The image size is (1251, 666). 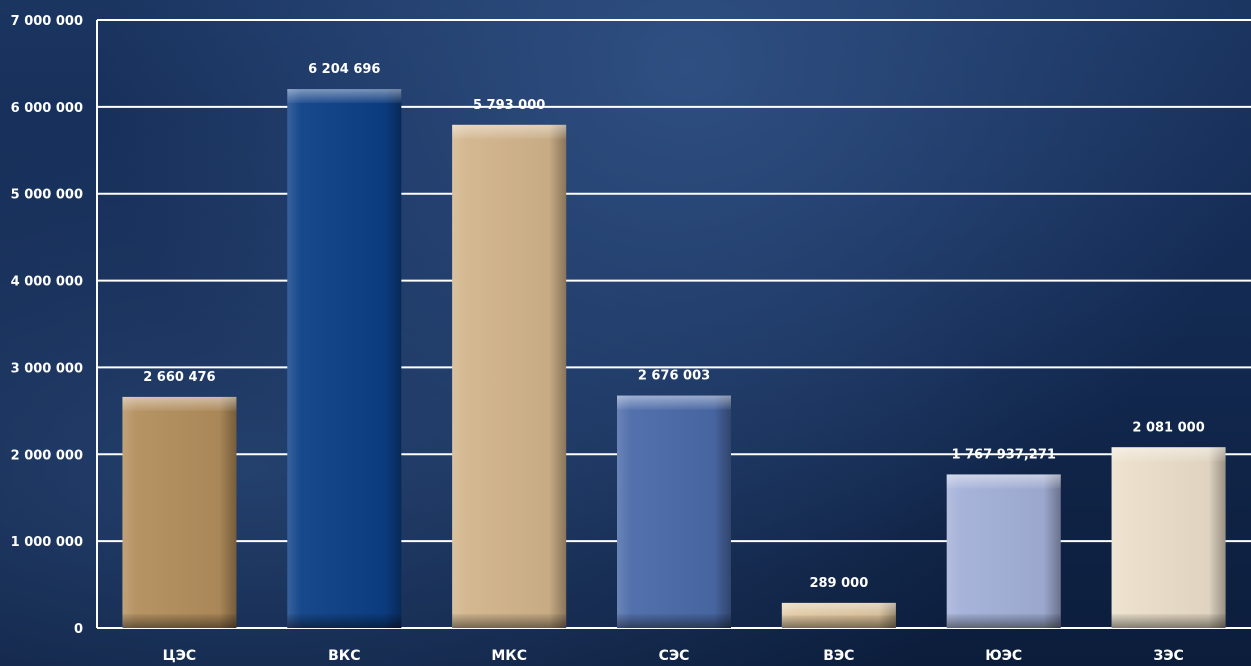 I want to click on x-category-label: МКС, so click(x=509, y=656).